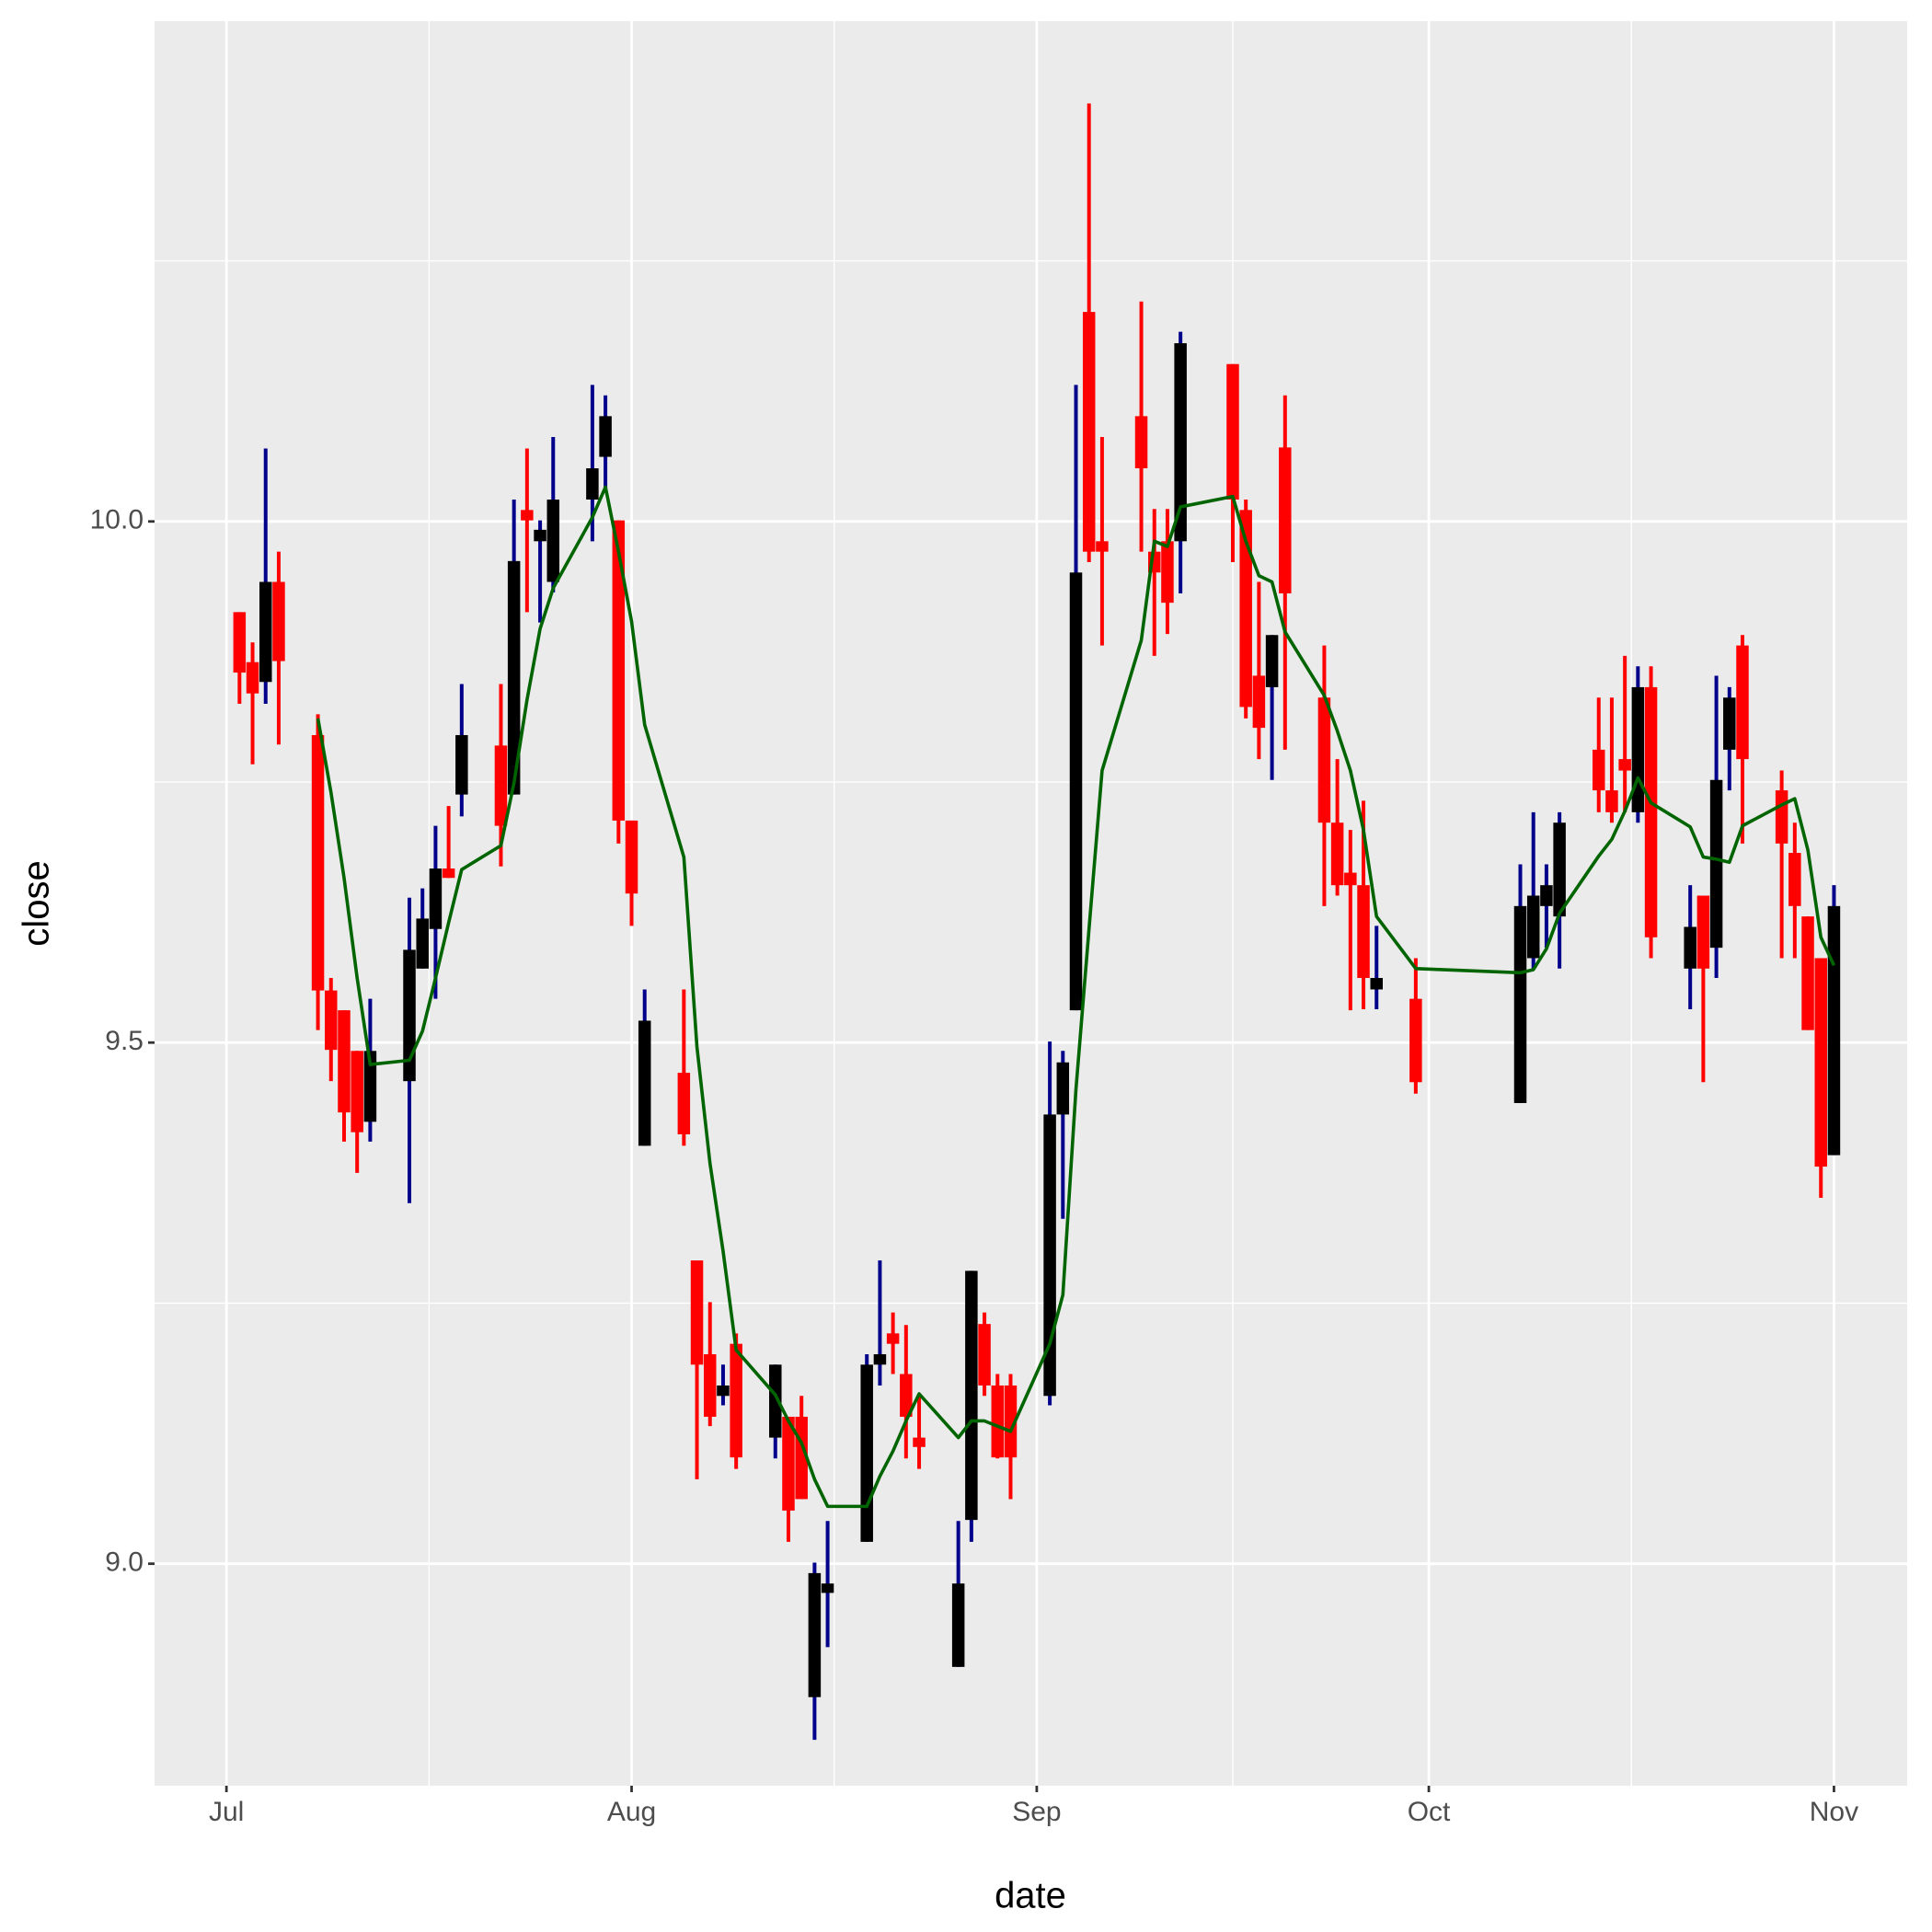 This screenshot has height=1932, width=1932. What do you see at coordinates (124, 1041) in the screenshot?
I see `y-tick-label: 9.5` at bounding box center [124, 1041].